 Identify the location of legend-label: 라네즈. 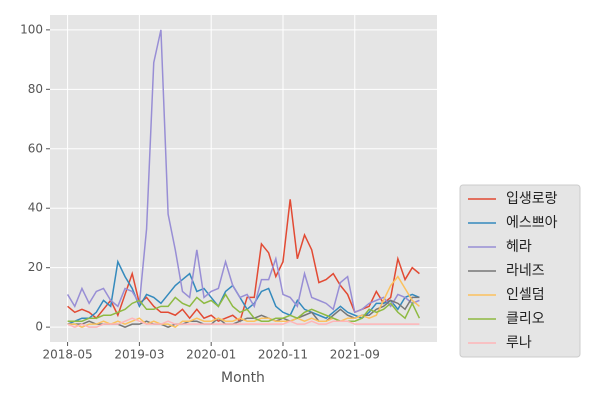
(525, 271).